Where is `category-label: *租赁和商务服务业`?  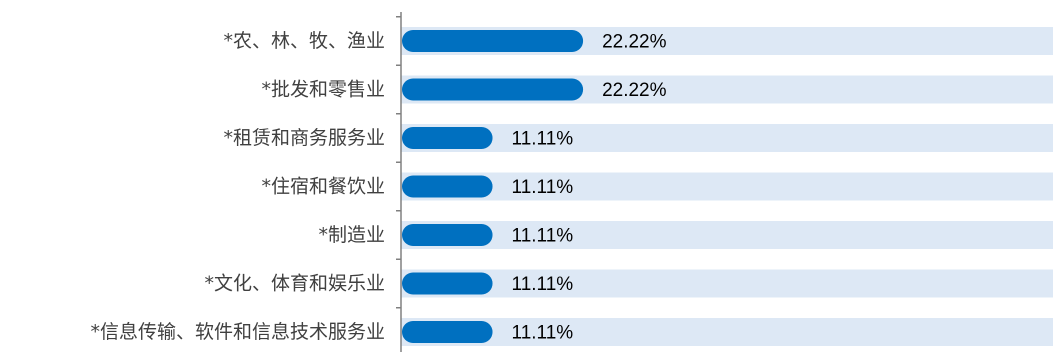 category-label: *租赁和商务服务业 is located at coordinates (304, 138).